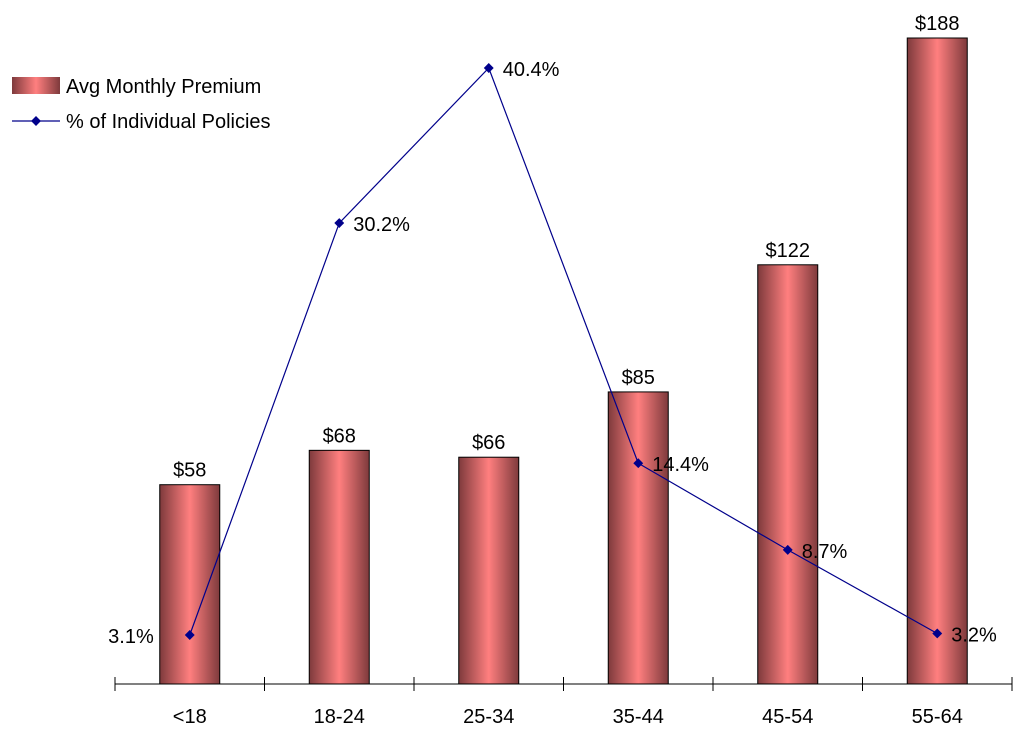 This screenshot has height=731, width=1024. Describe the element at coordinates (36, 121) in the screenshot. I see `legend-line-marker` at that location.